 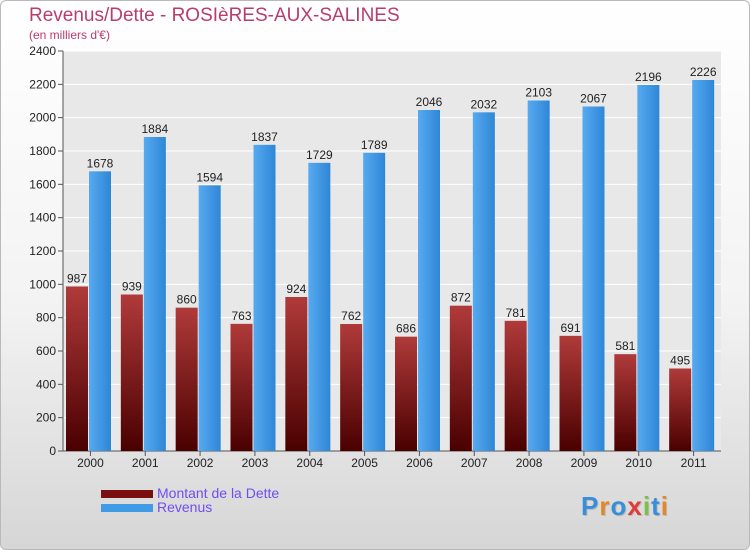 What do you see at coordinates (90, 463) in the screenshot?
I see `x-tick-label: 2000` at bounding box center [90, 463].